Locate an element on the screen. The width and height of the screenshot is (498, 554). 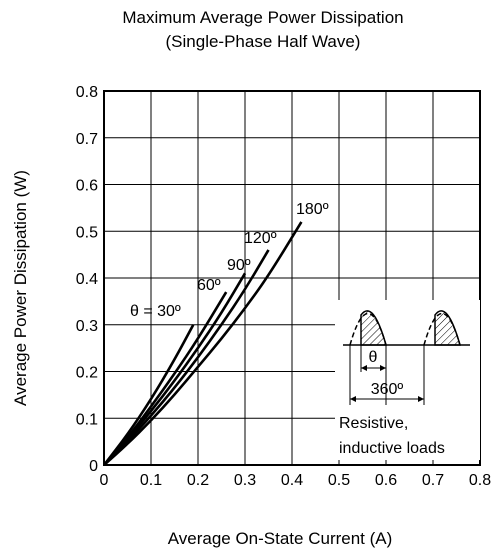
curve-label-120: 120º is located at coordinates (260, 238).